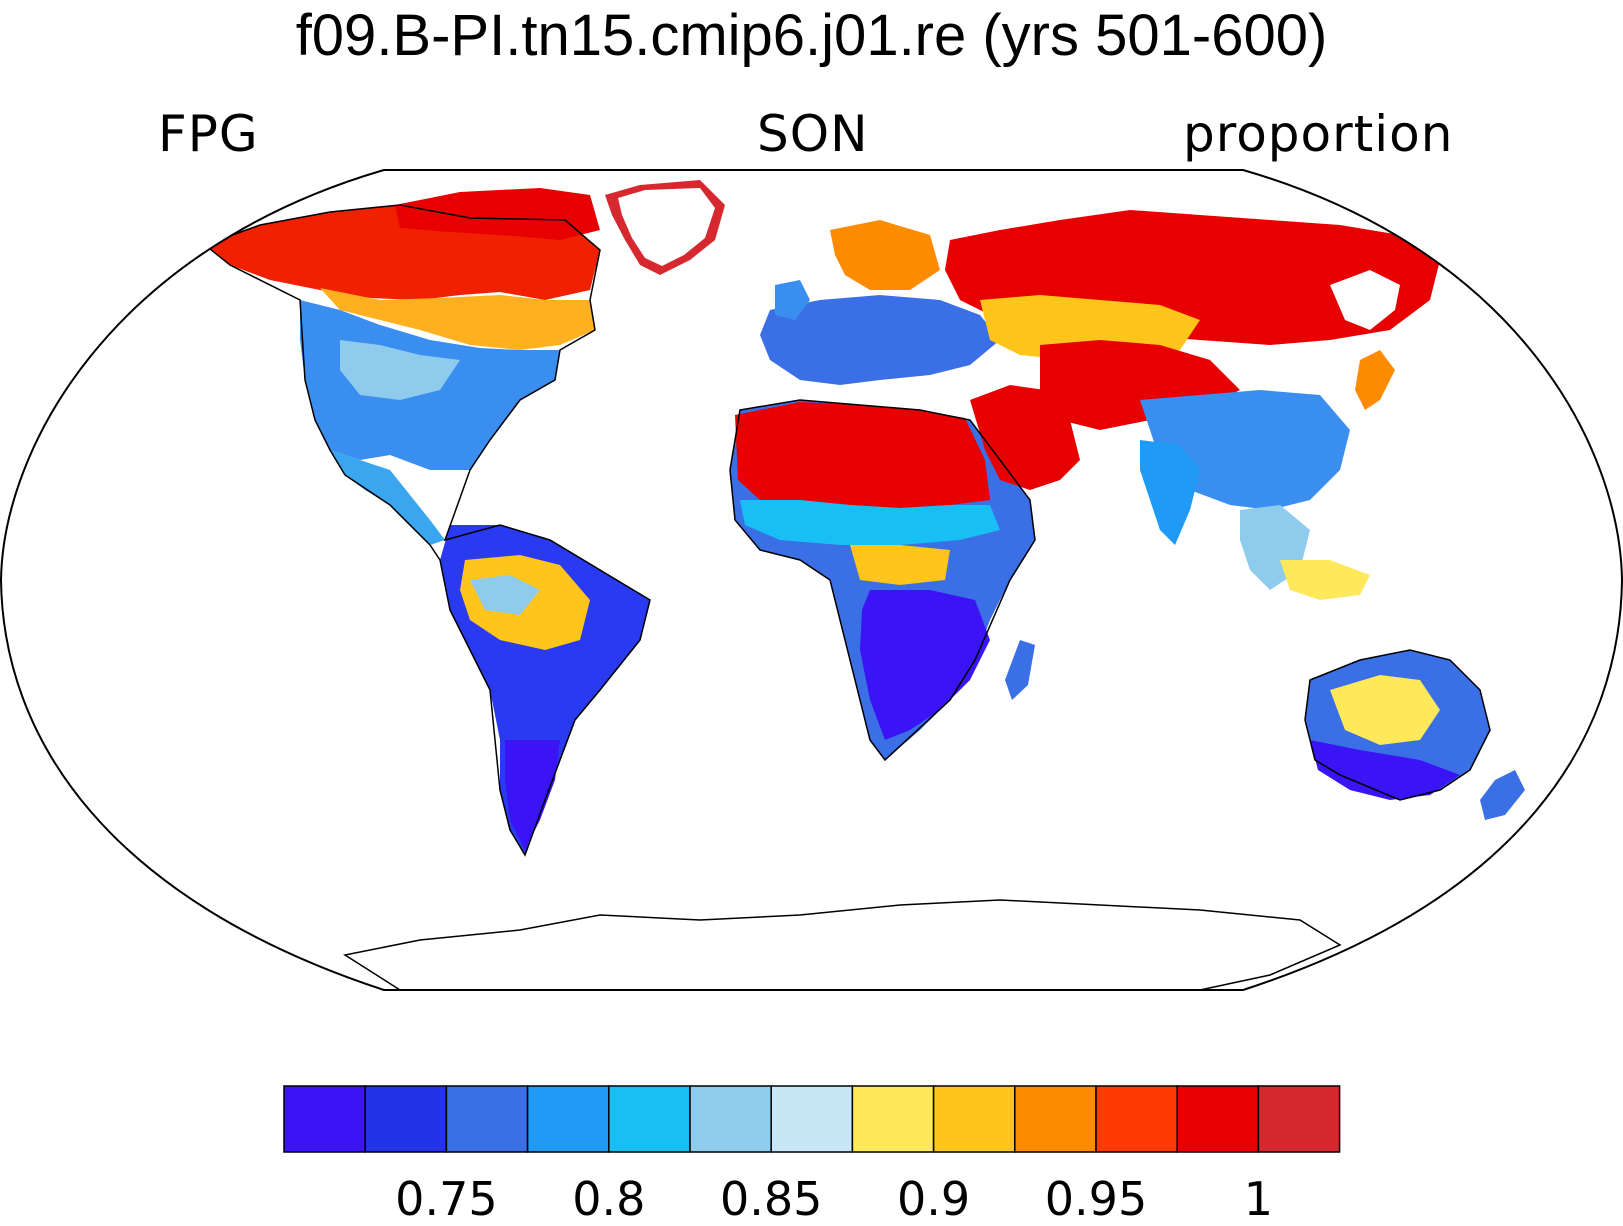 This screenshot has width=1623, height=1226. I want to click on map-title: f09.B-PI.tn15.cmip6.j01.re (yrs 501-600), so click(811, 35).